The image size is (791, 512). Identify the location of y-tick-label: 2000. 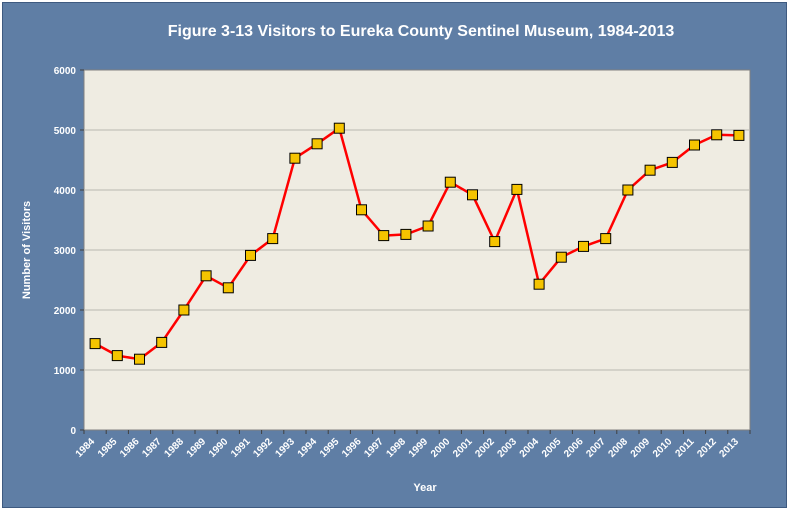
(65, 311).